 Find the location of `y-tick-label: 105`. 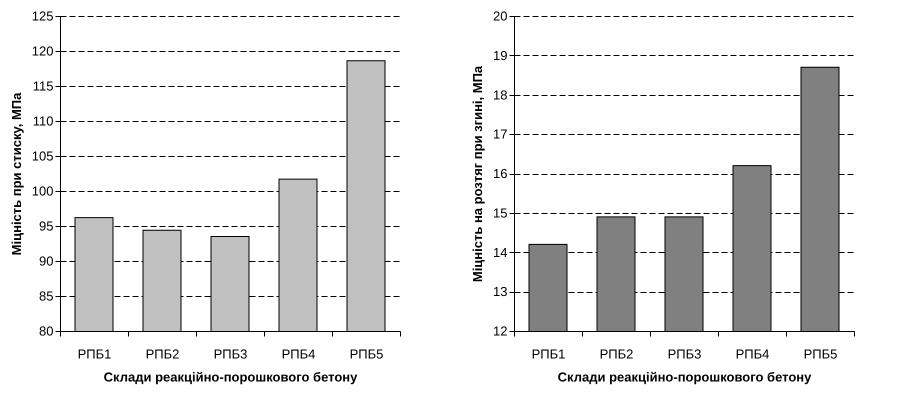

y-tick-label: 105 is located at coordinates (43, 156).